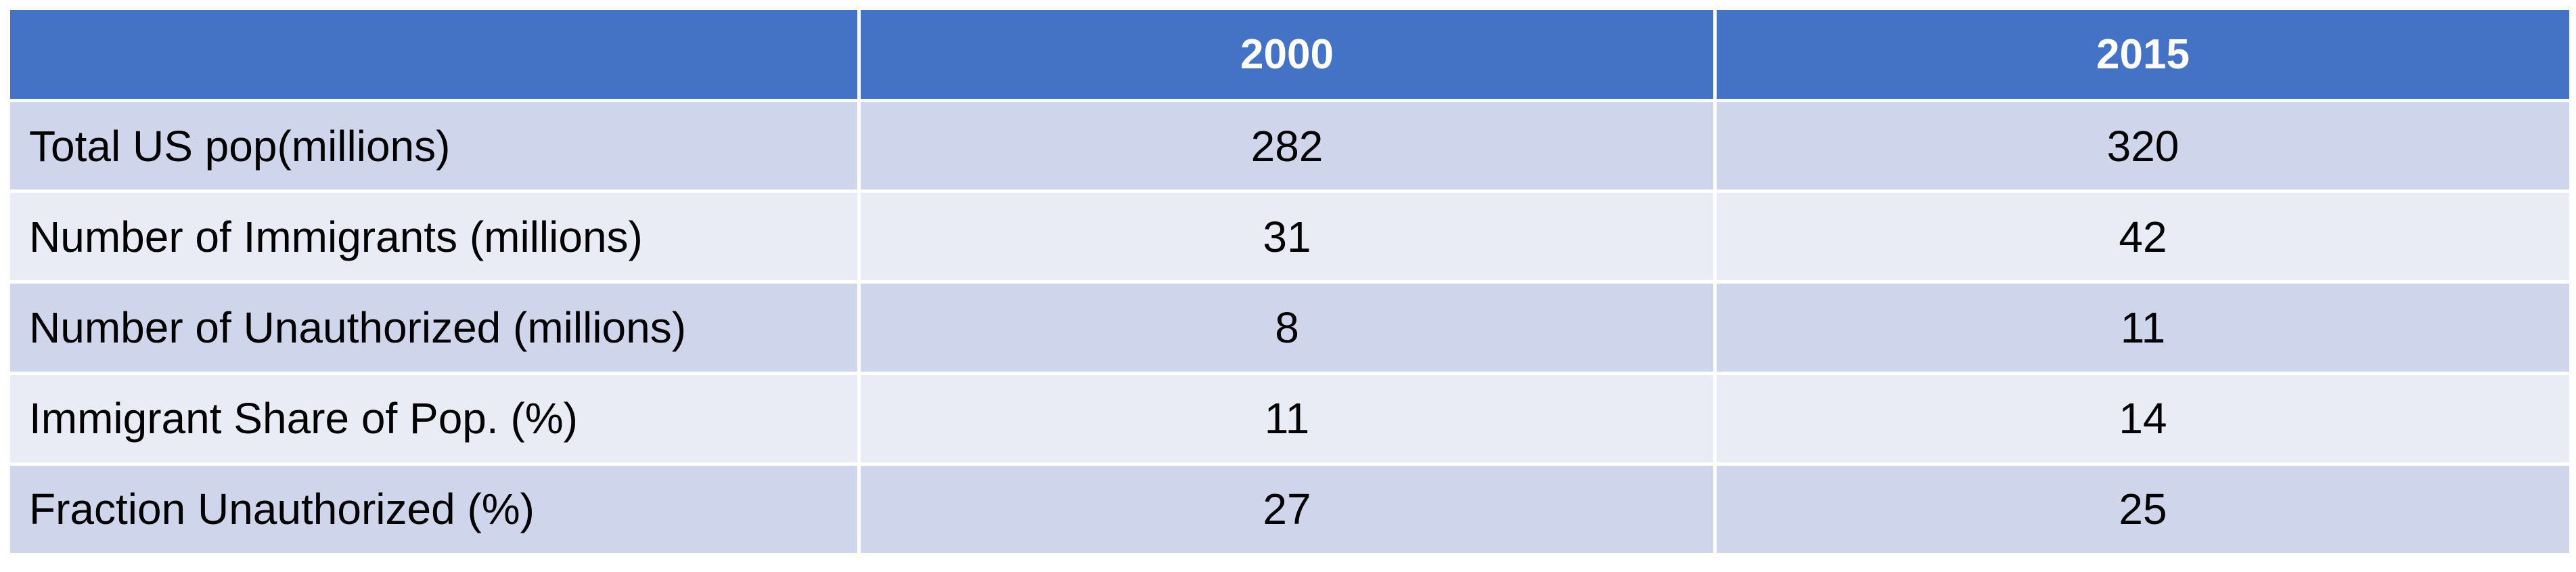  Describe the element at coordinates (2143, 419) in the screenshot. I see `cell-value: 14` at that location.